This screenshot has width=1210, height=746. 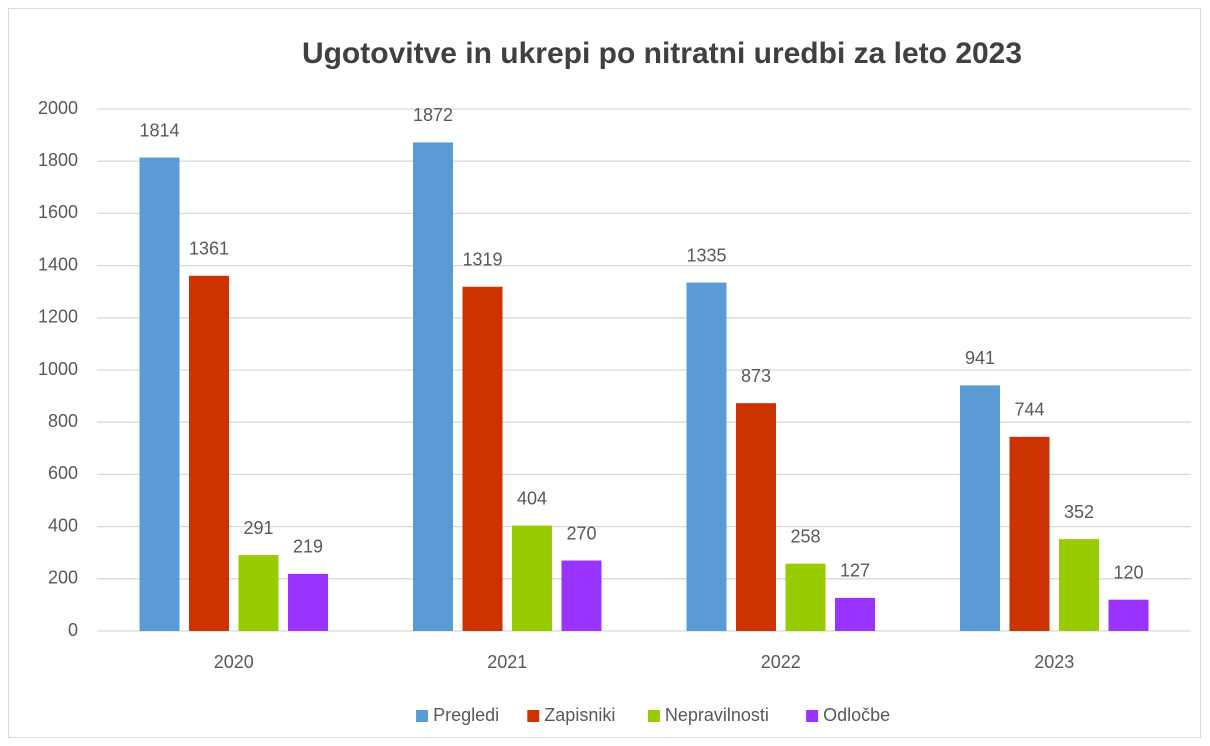 What do you see at coordinates (58, 160) in the screenshot?
I see `y-tick-label: 1800` at bounding box center [58, 160].